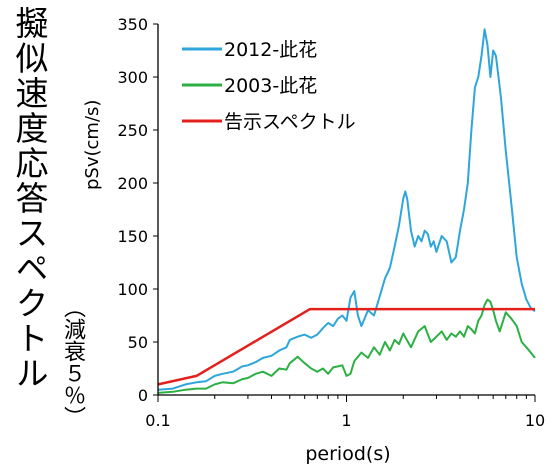  I want to click on x-tick-label: 1, so click(346, 420).